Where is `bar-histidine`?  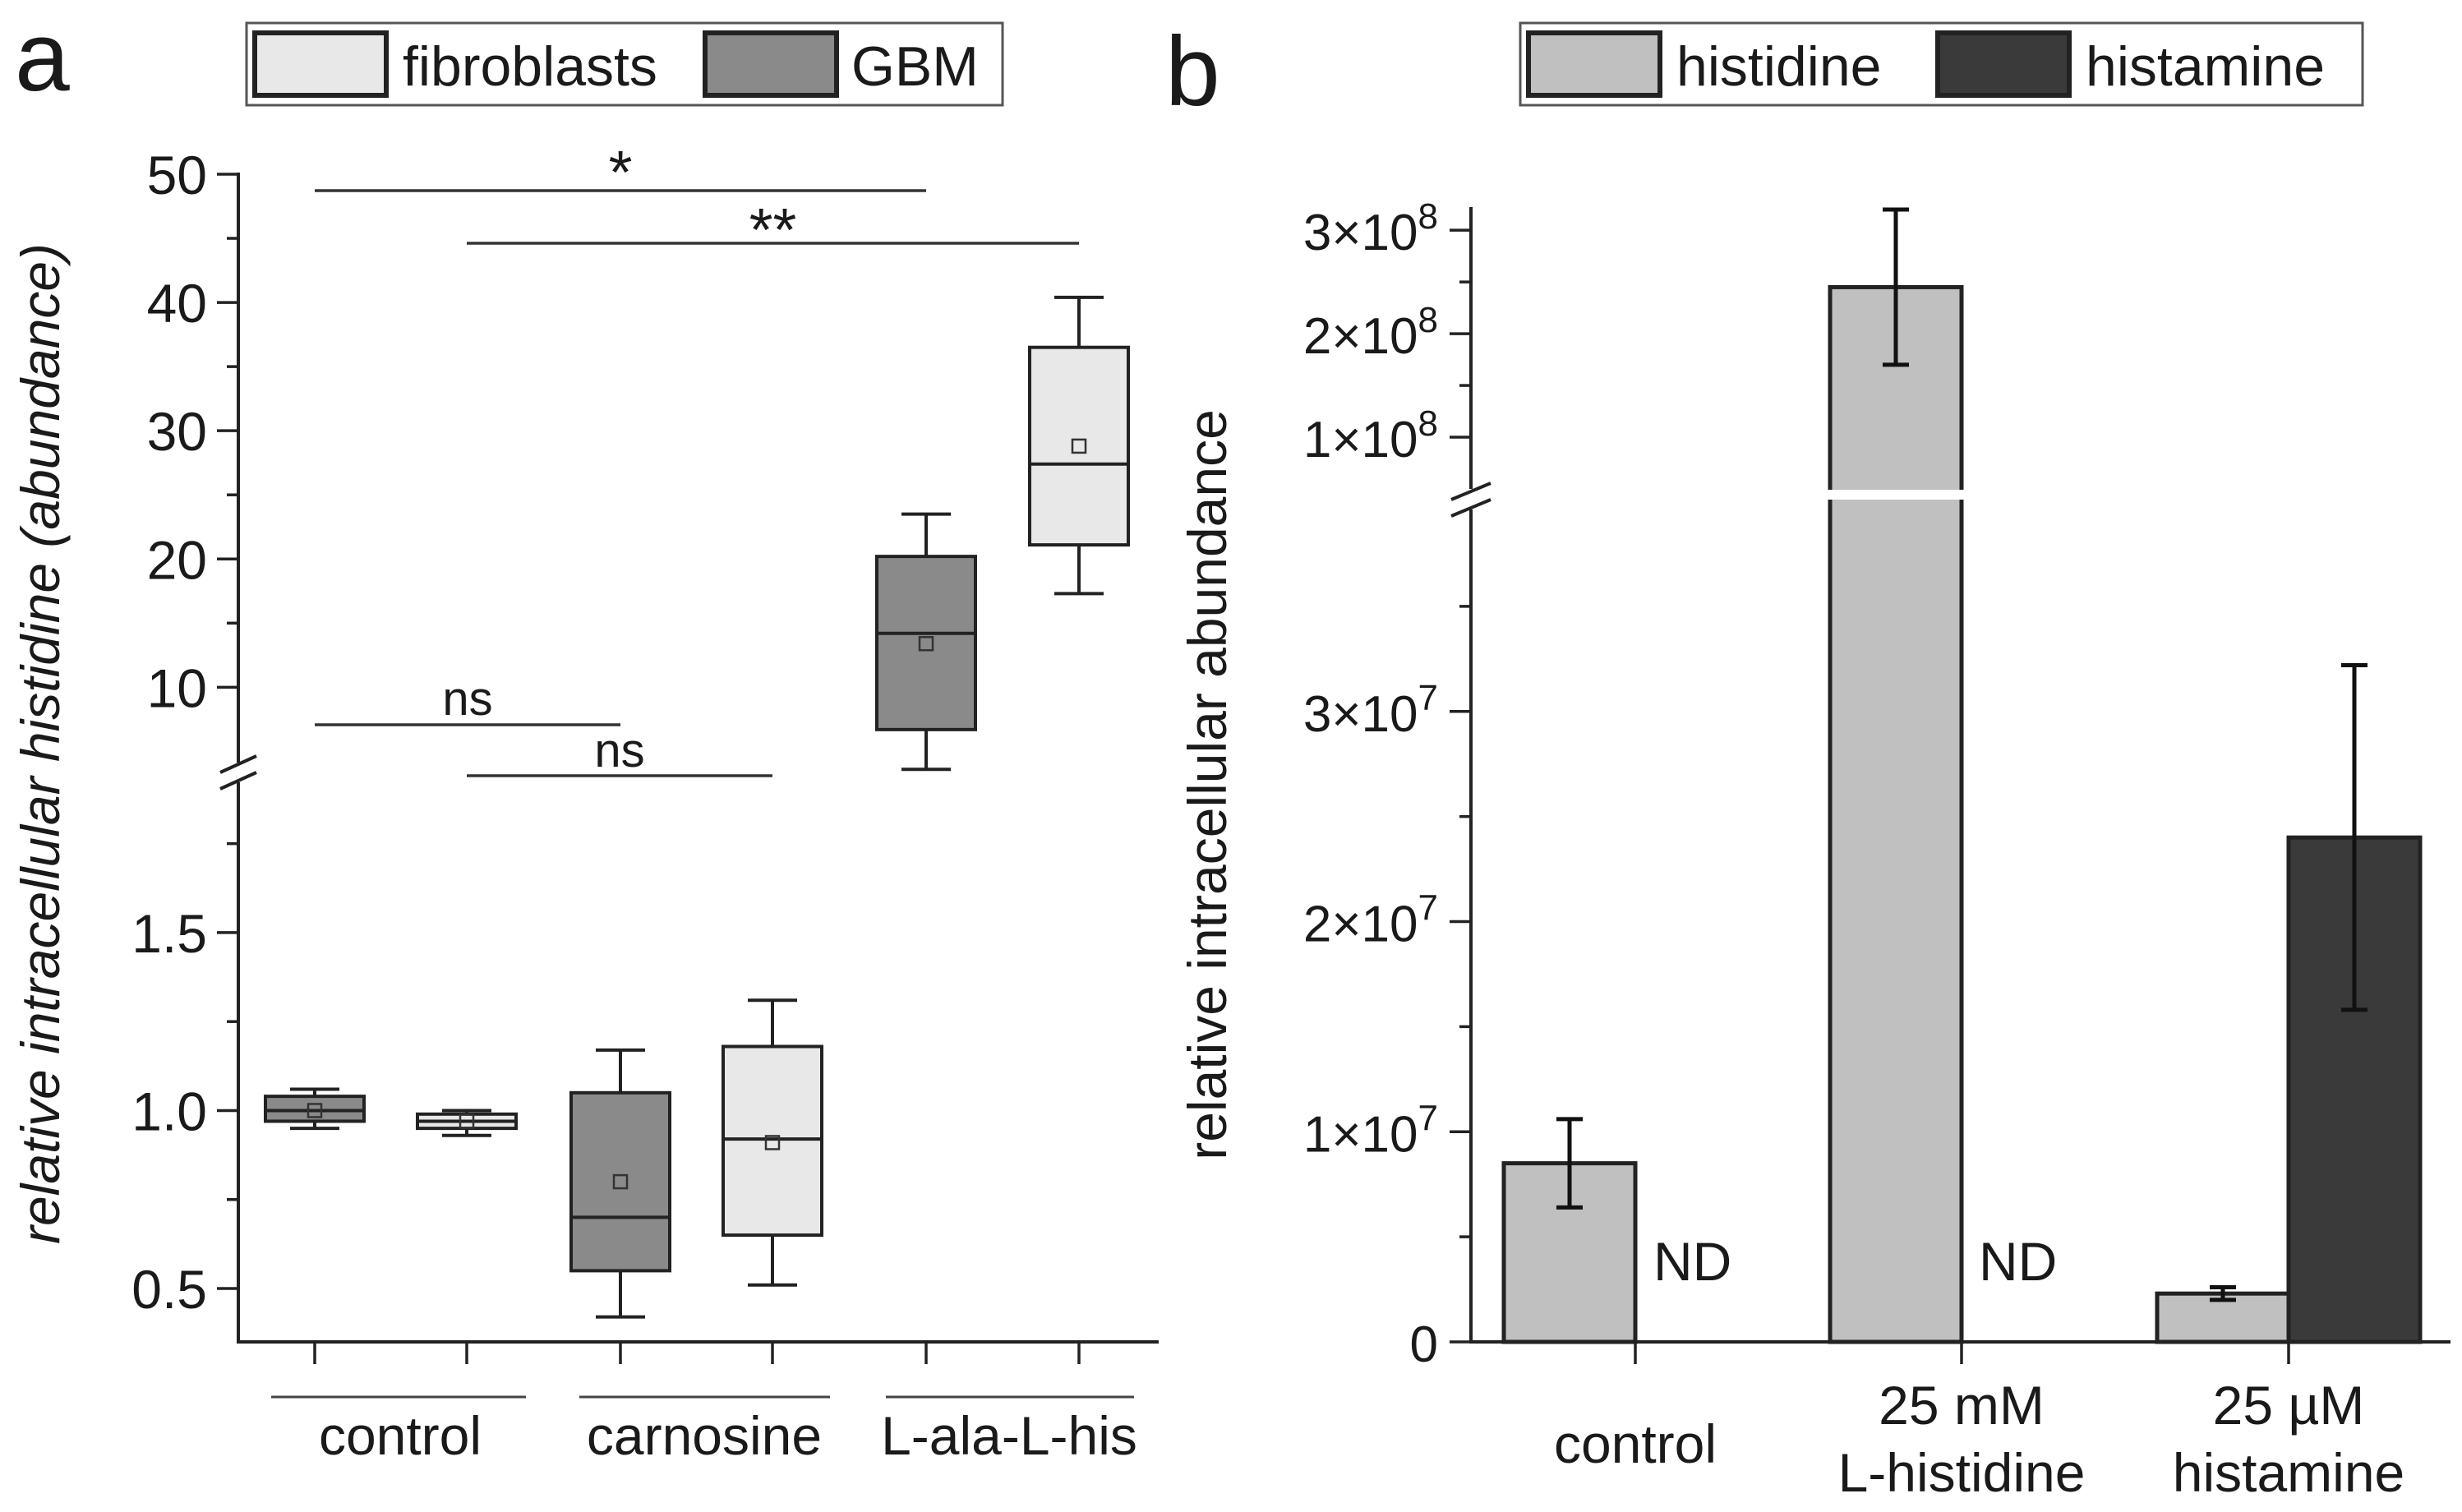
bar-histidine is located at coordinates (1896, 814).